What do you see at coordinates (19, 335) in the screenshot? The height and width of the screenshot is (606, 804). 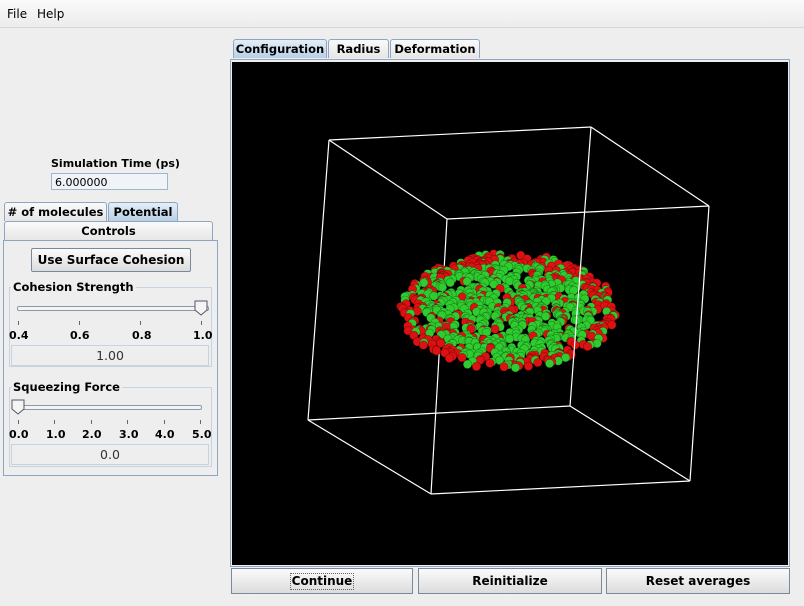 I see `cohesion-tick-label: 0.4` at bounding box center [19, 335].